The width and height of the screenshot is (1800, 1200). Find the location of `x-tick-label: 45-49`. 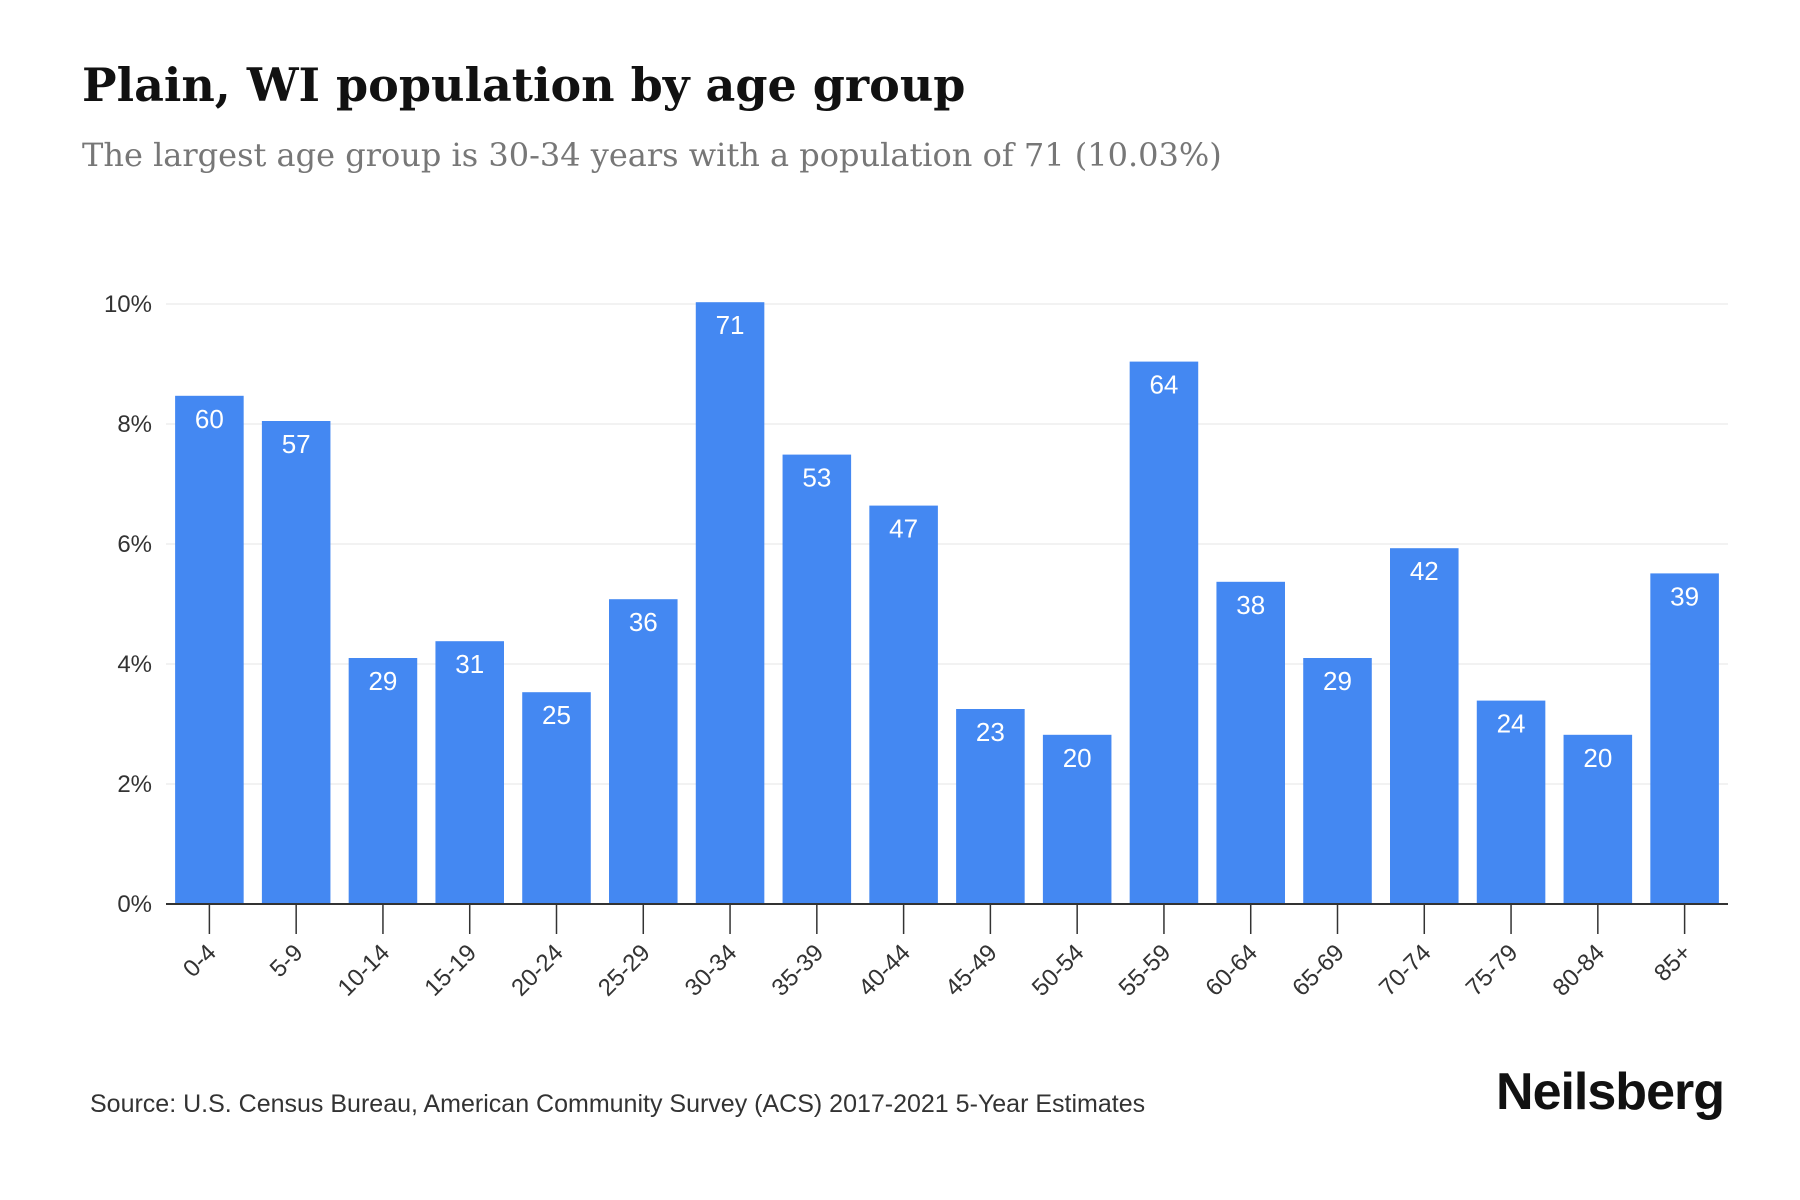

x-tick-label: 45-49 is located at coordinates (971, 970).